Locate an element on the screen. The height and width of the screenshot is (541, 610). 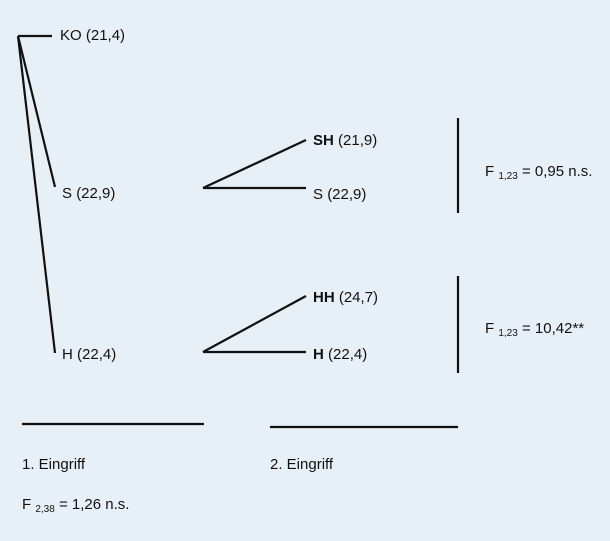
node-h2-value: (22,4) is located at coordinates (348, 354).